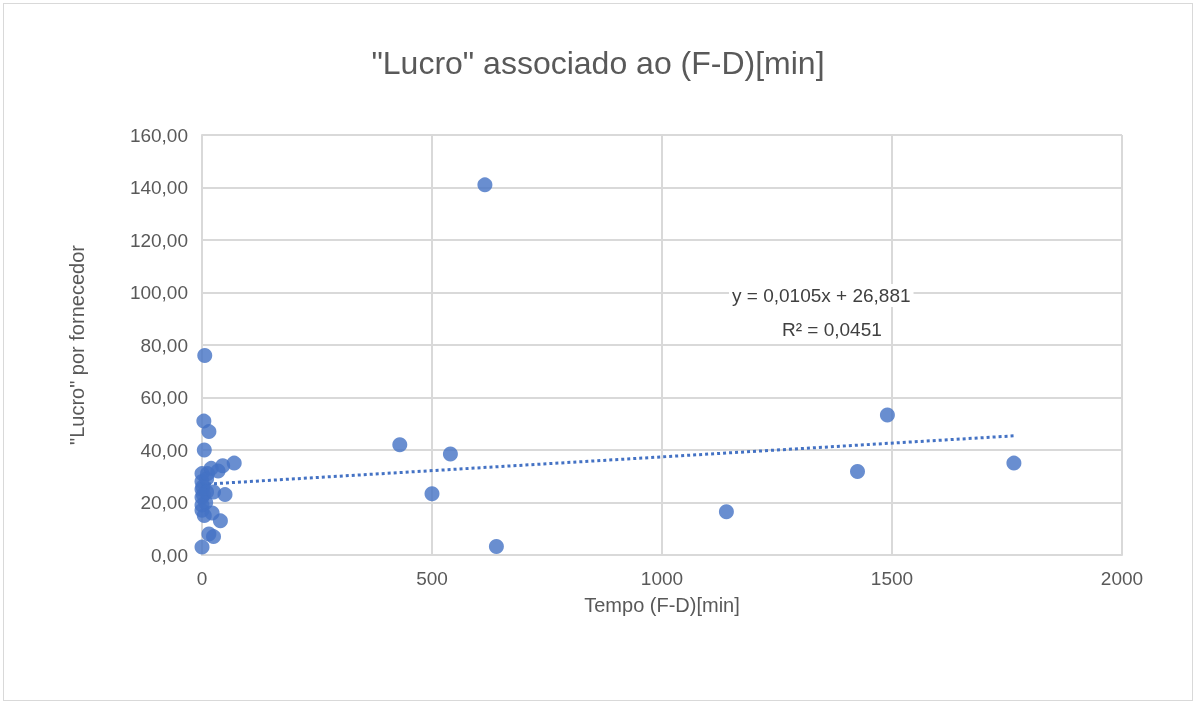 This screenshot has width=1198, height=706. Describe the element at coordinates (832, 329) in the screenshot. I see `annotation: R² = 0,0451` at that location.